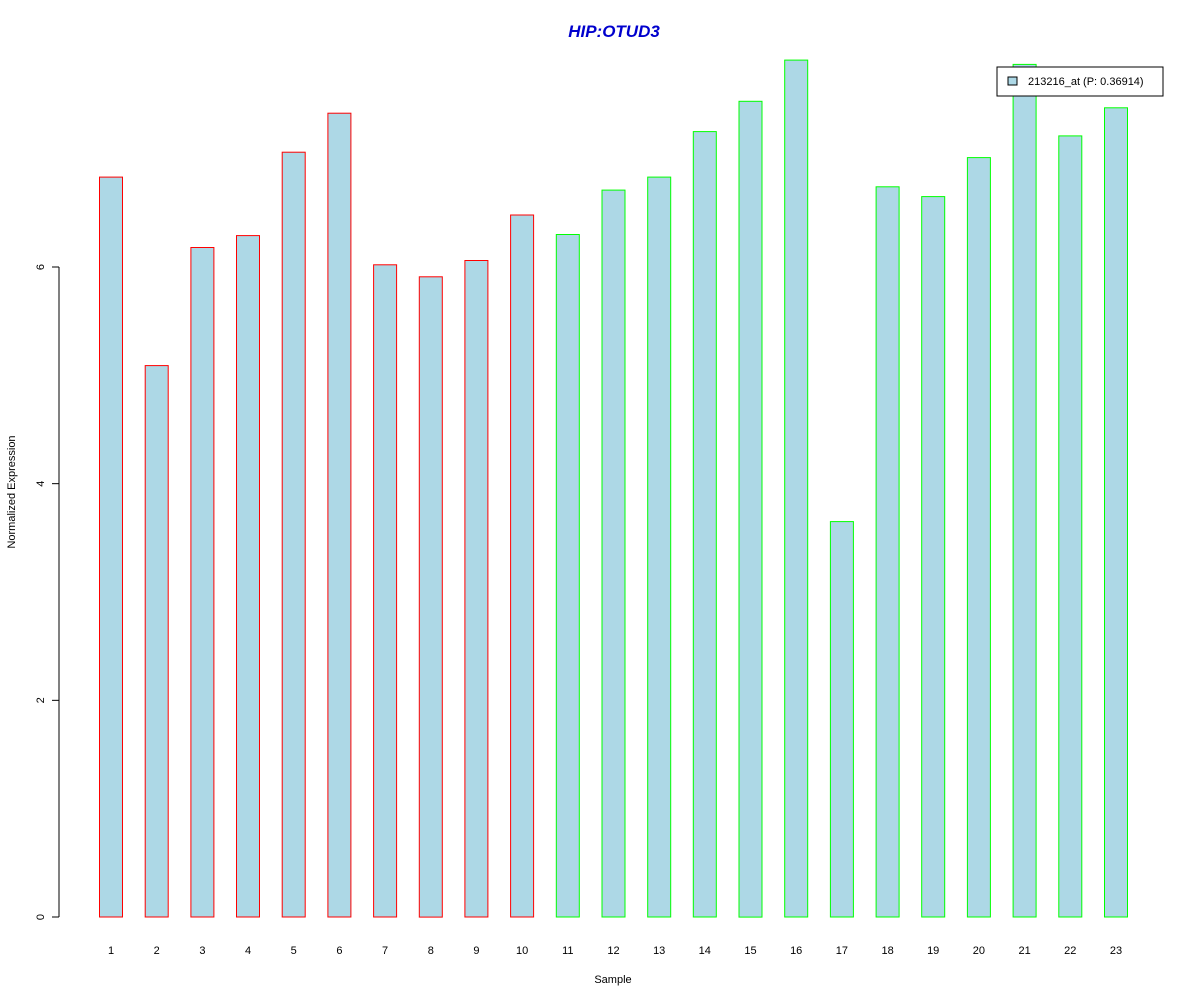  Describe the element at coordinates (431, 951) in the screenshot. I see `x-tick-label: 8` at that location.